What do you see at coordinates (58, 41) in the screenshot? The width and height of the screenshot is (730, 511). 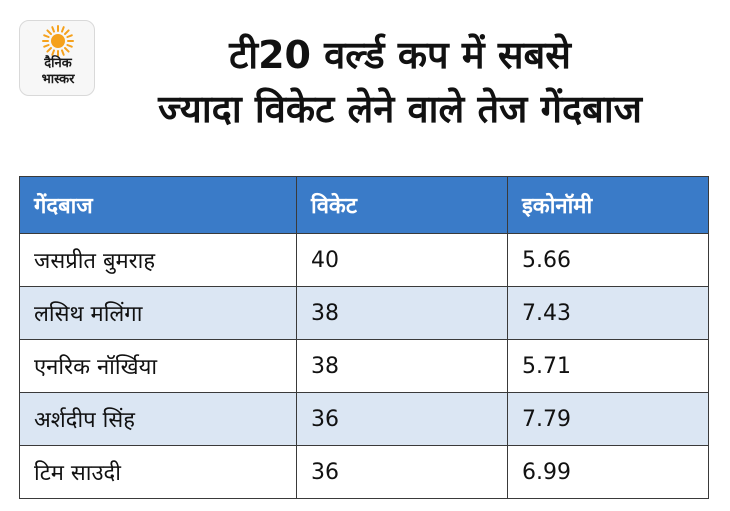 I see `sun-icon` at bounding box center [58, 41].